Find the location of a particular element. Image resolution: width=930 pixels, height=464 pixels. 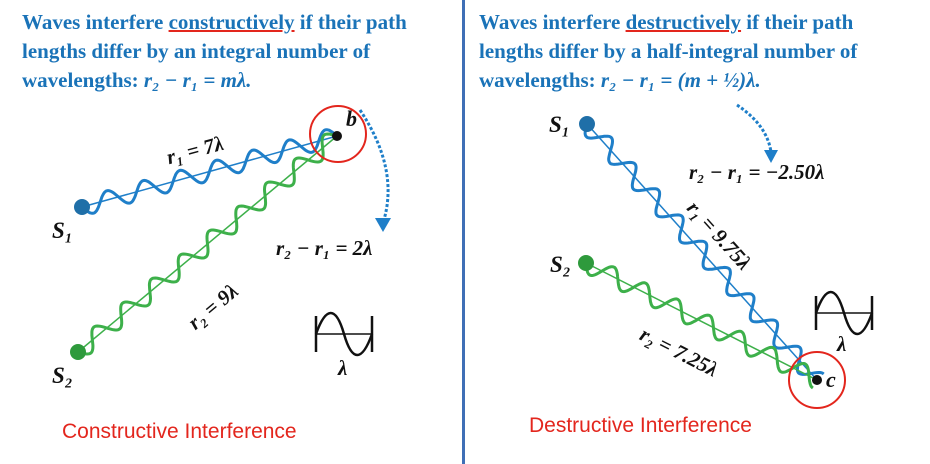

ray-s2-to-c is located at coordinates (701, 321).